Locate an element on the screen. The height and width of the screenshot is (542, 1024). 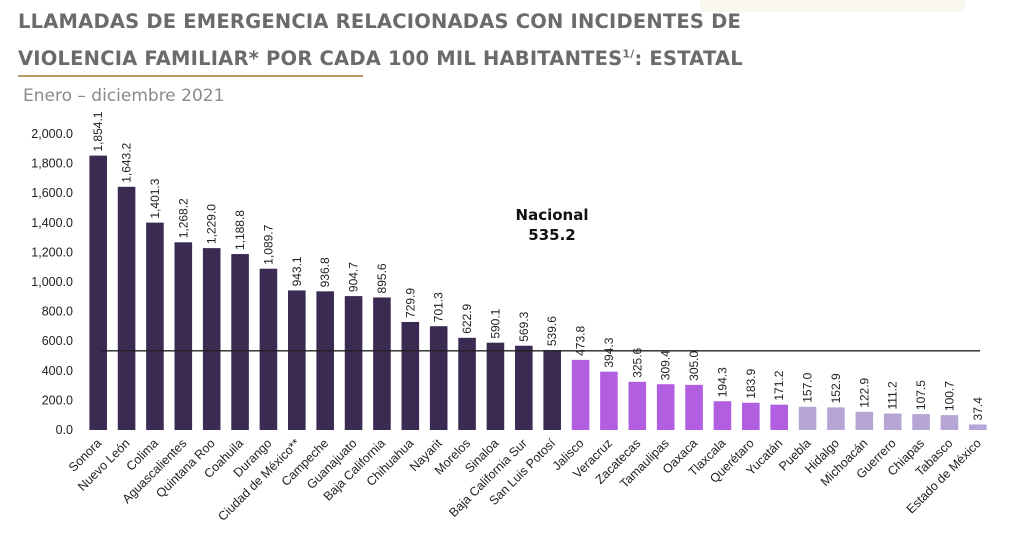
data-label: 1,854.1 is located at coordinates (98, 131).